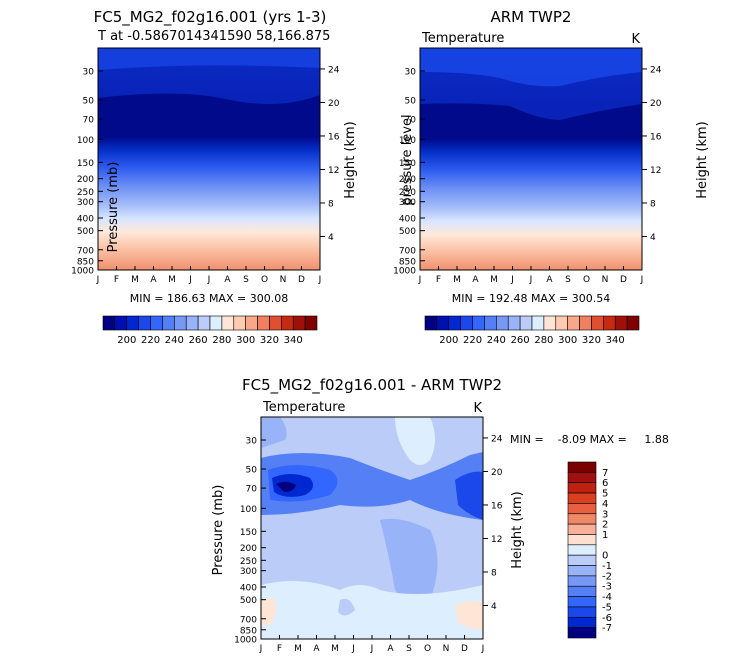  I want to click on panel2-colorbar, so click(532, 323).